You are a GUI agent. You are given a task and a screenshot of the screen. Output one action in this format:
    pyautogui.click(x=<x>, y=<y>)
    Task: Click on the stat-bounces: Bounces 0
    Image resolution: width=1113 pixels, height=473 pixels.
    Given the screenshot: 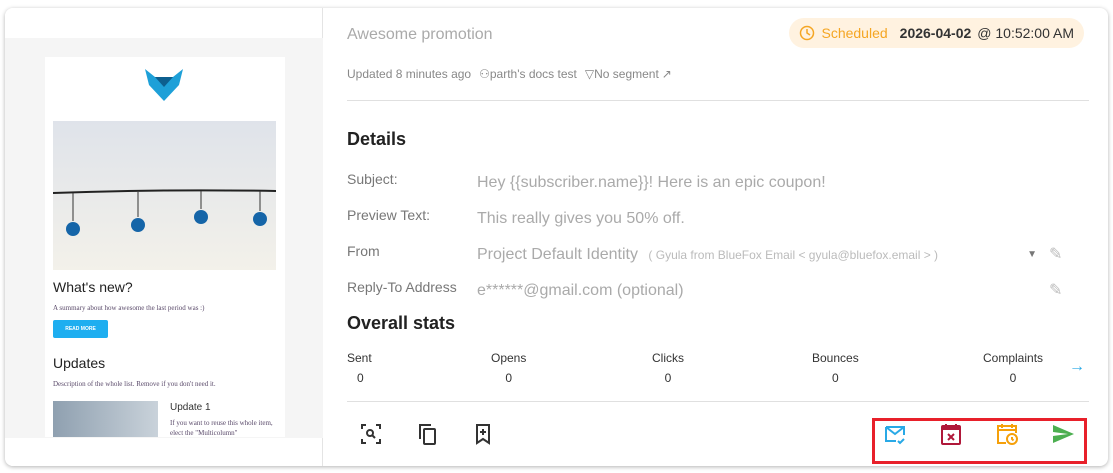 What is the action you would take?
    pyautogui.click(x=835, y=368)
    